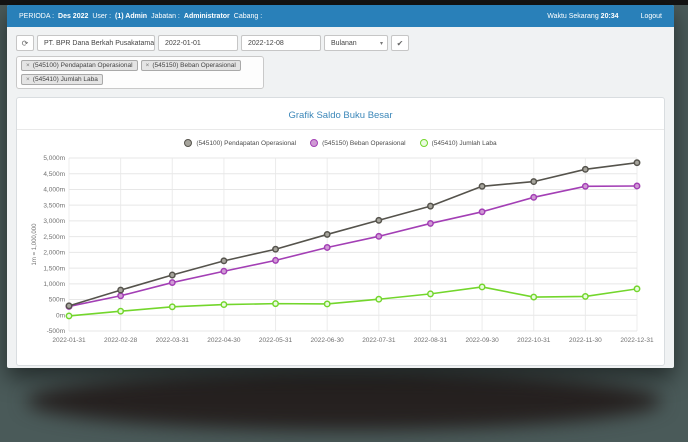 The width and height of the screenshot is (688, 442). What do you see at coordinates (35, 244) in the screenshot?
I see `y-axis-title: 1m = 1,000,000` at bounding box center [35, 244].